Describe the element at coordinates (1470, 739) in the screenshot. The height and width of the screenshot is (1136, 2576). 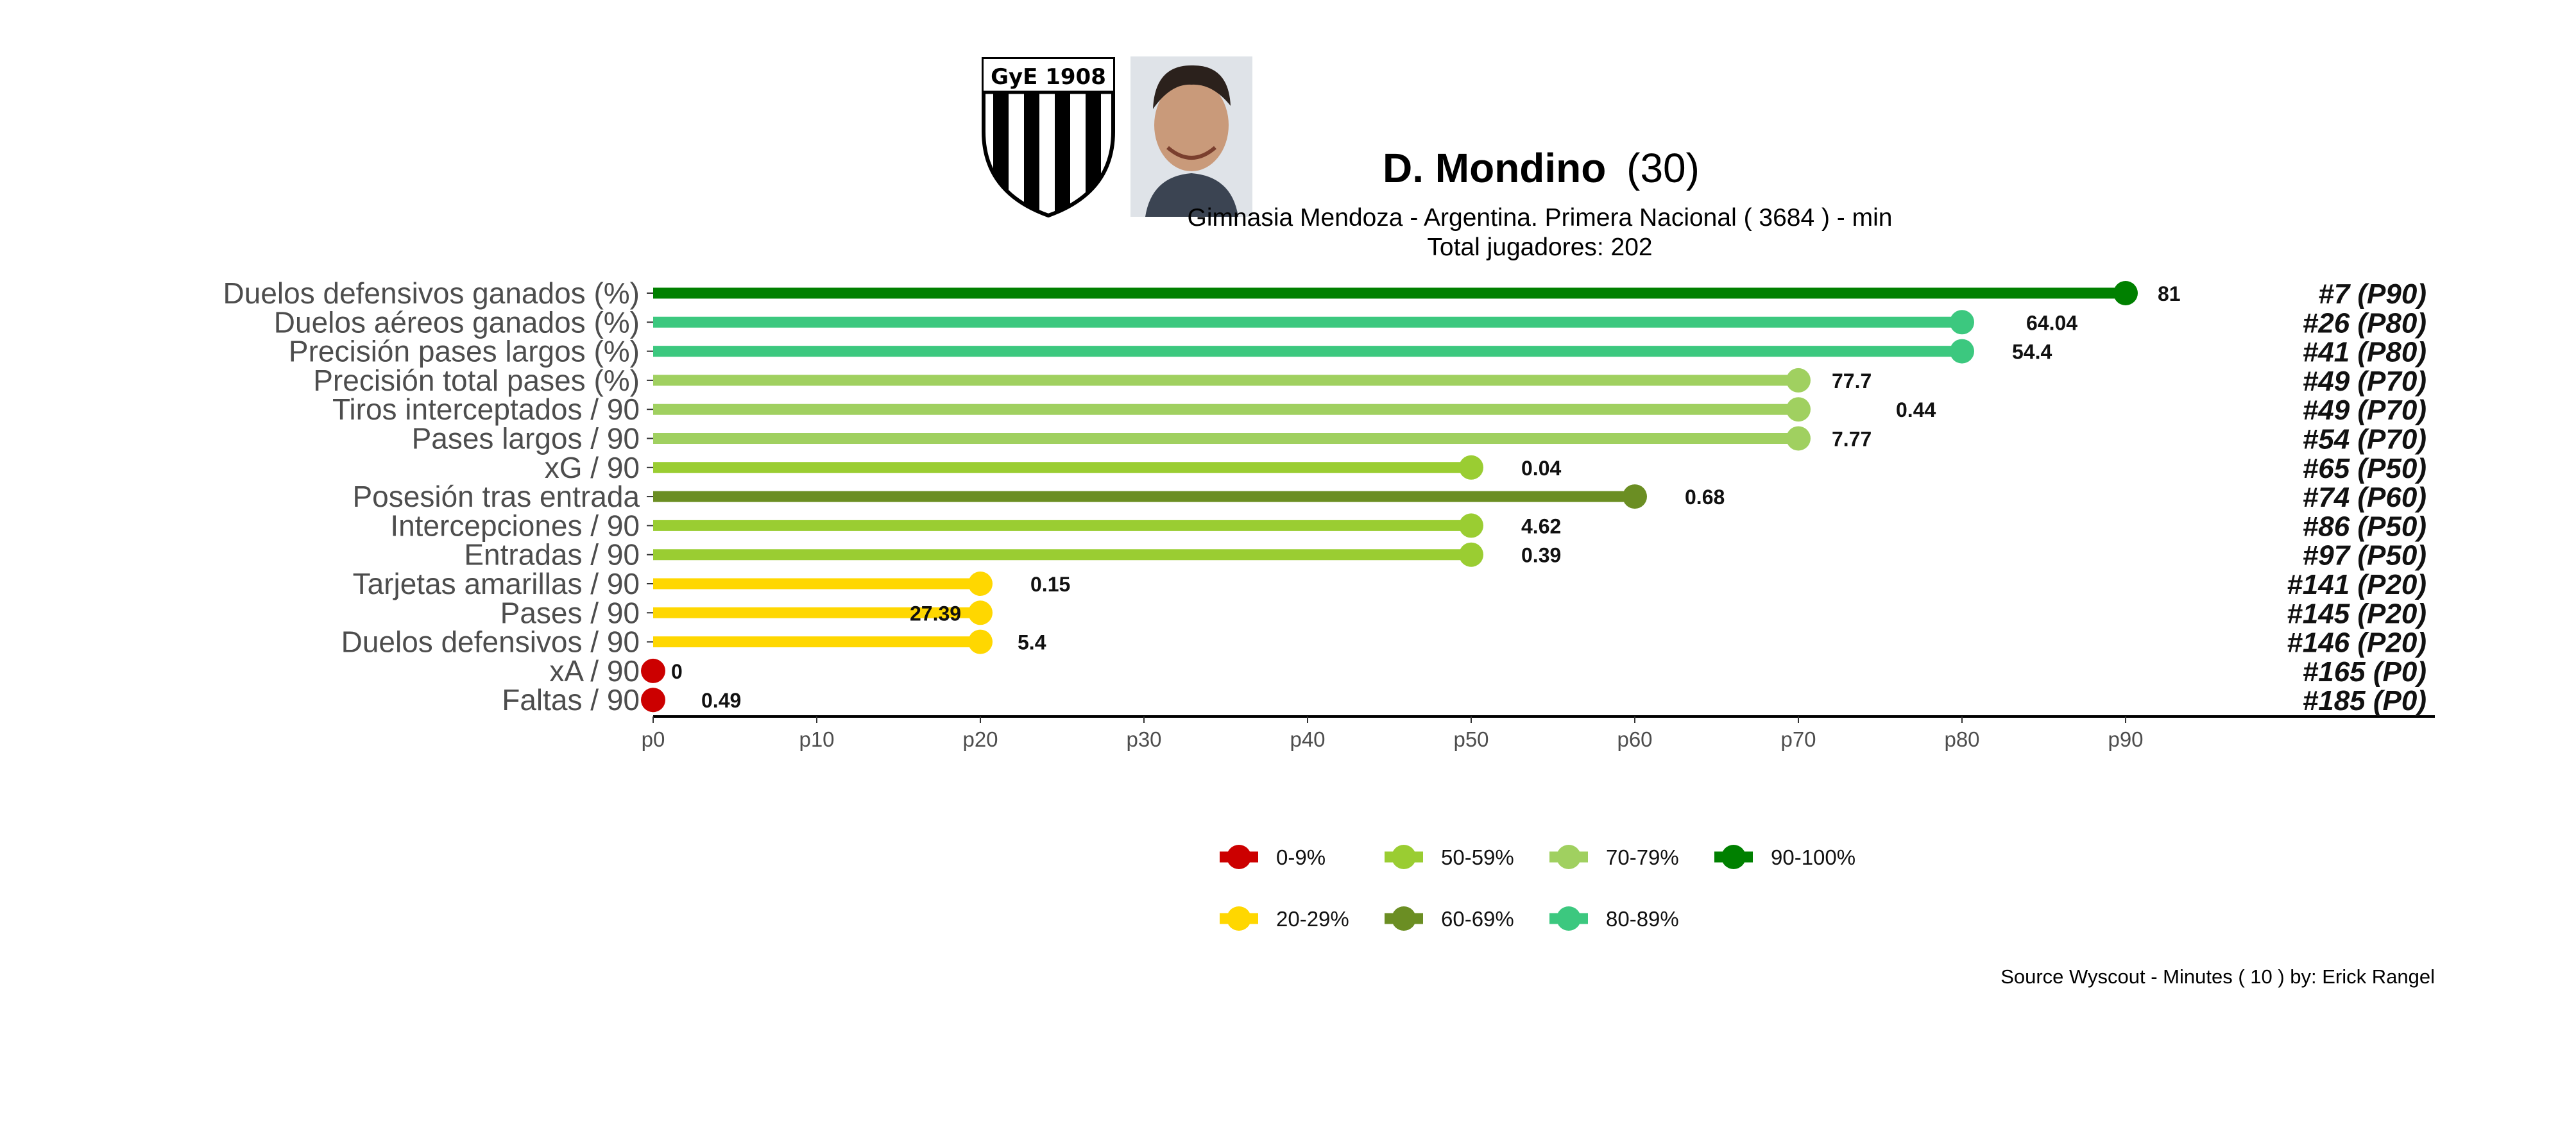
I see `x-tick-label: p50` at that location.